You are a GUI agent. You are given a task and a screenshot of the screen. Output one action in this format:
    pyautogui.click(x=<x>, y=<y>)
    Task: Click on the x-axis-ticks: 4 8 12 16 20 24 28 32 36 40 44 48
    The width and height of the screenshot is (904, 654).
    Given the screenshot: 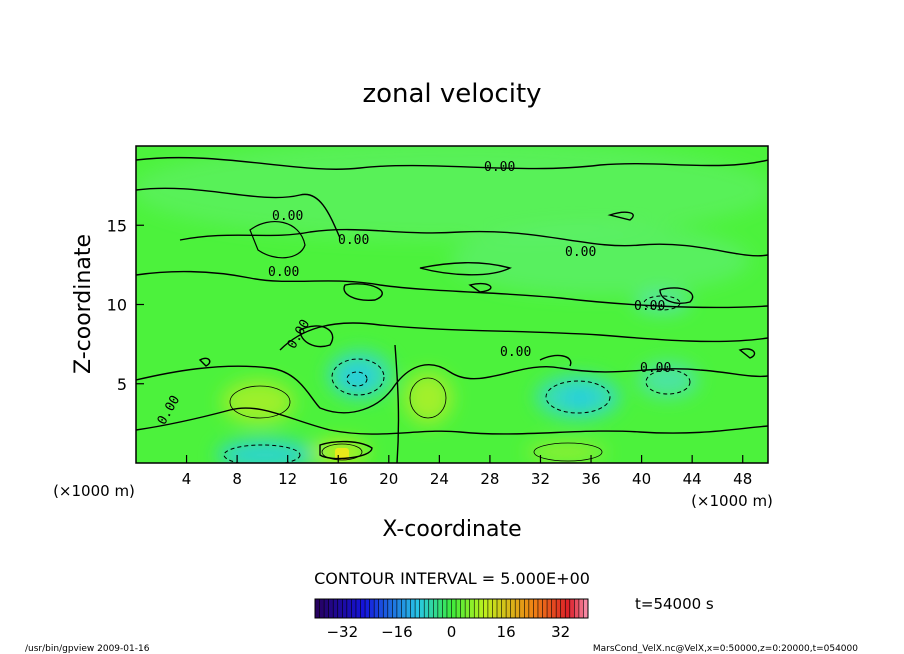 What is the action you would take?
    pyautogui.click(x=467, y=471)
    